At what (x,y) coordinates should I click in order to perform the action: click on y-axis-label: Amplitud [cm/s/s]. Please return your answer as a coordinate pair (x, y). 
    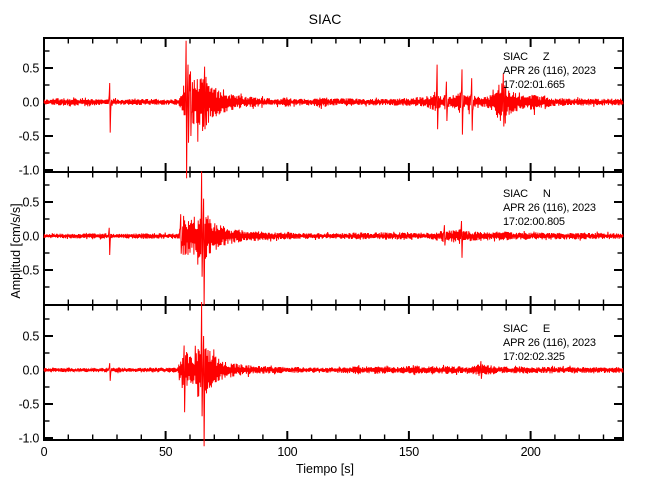
    Looking at the image, I should click on (16, 251).